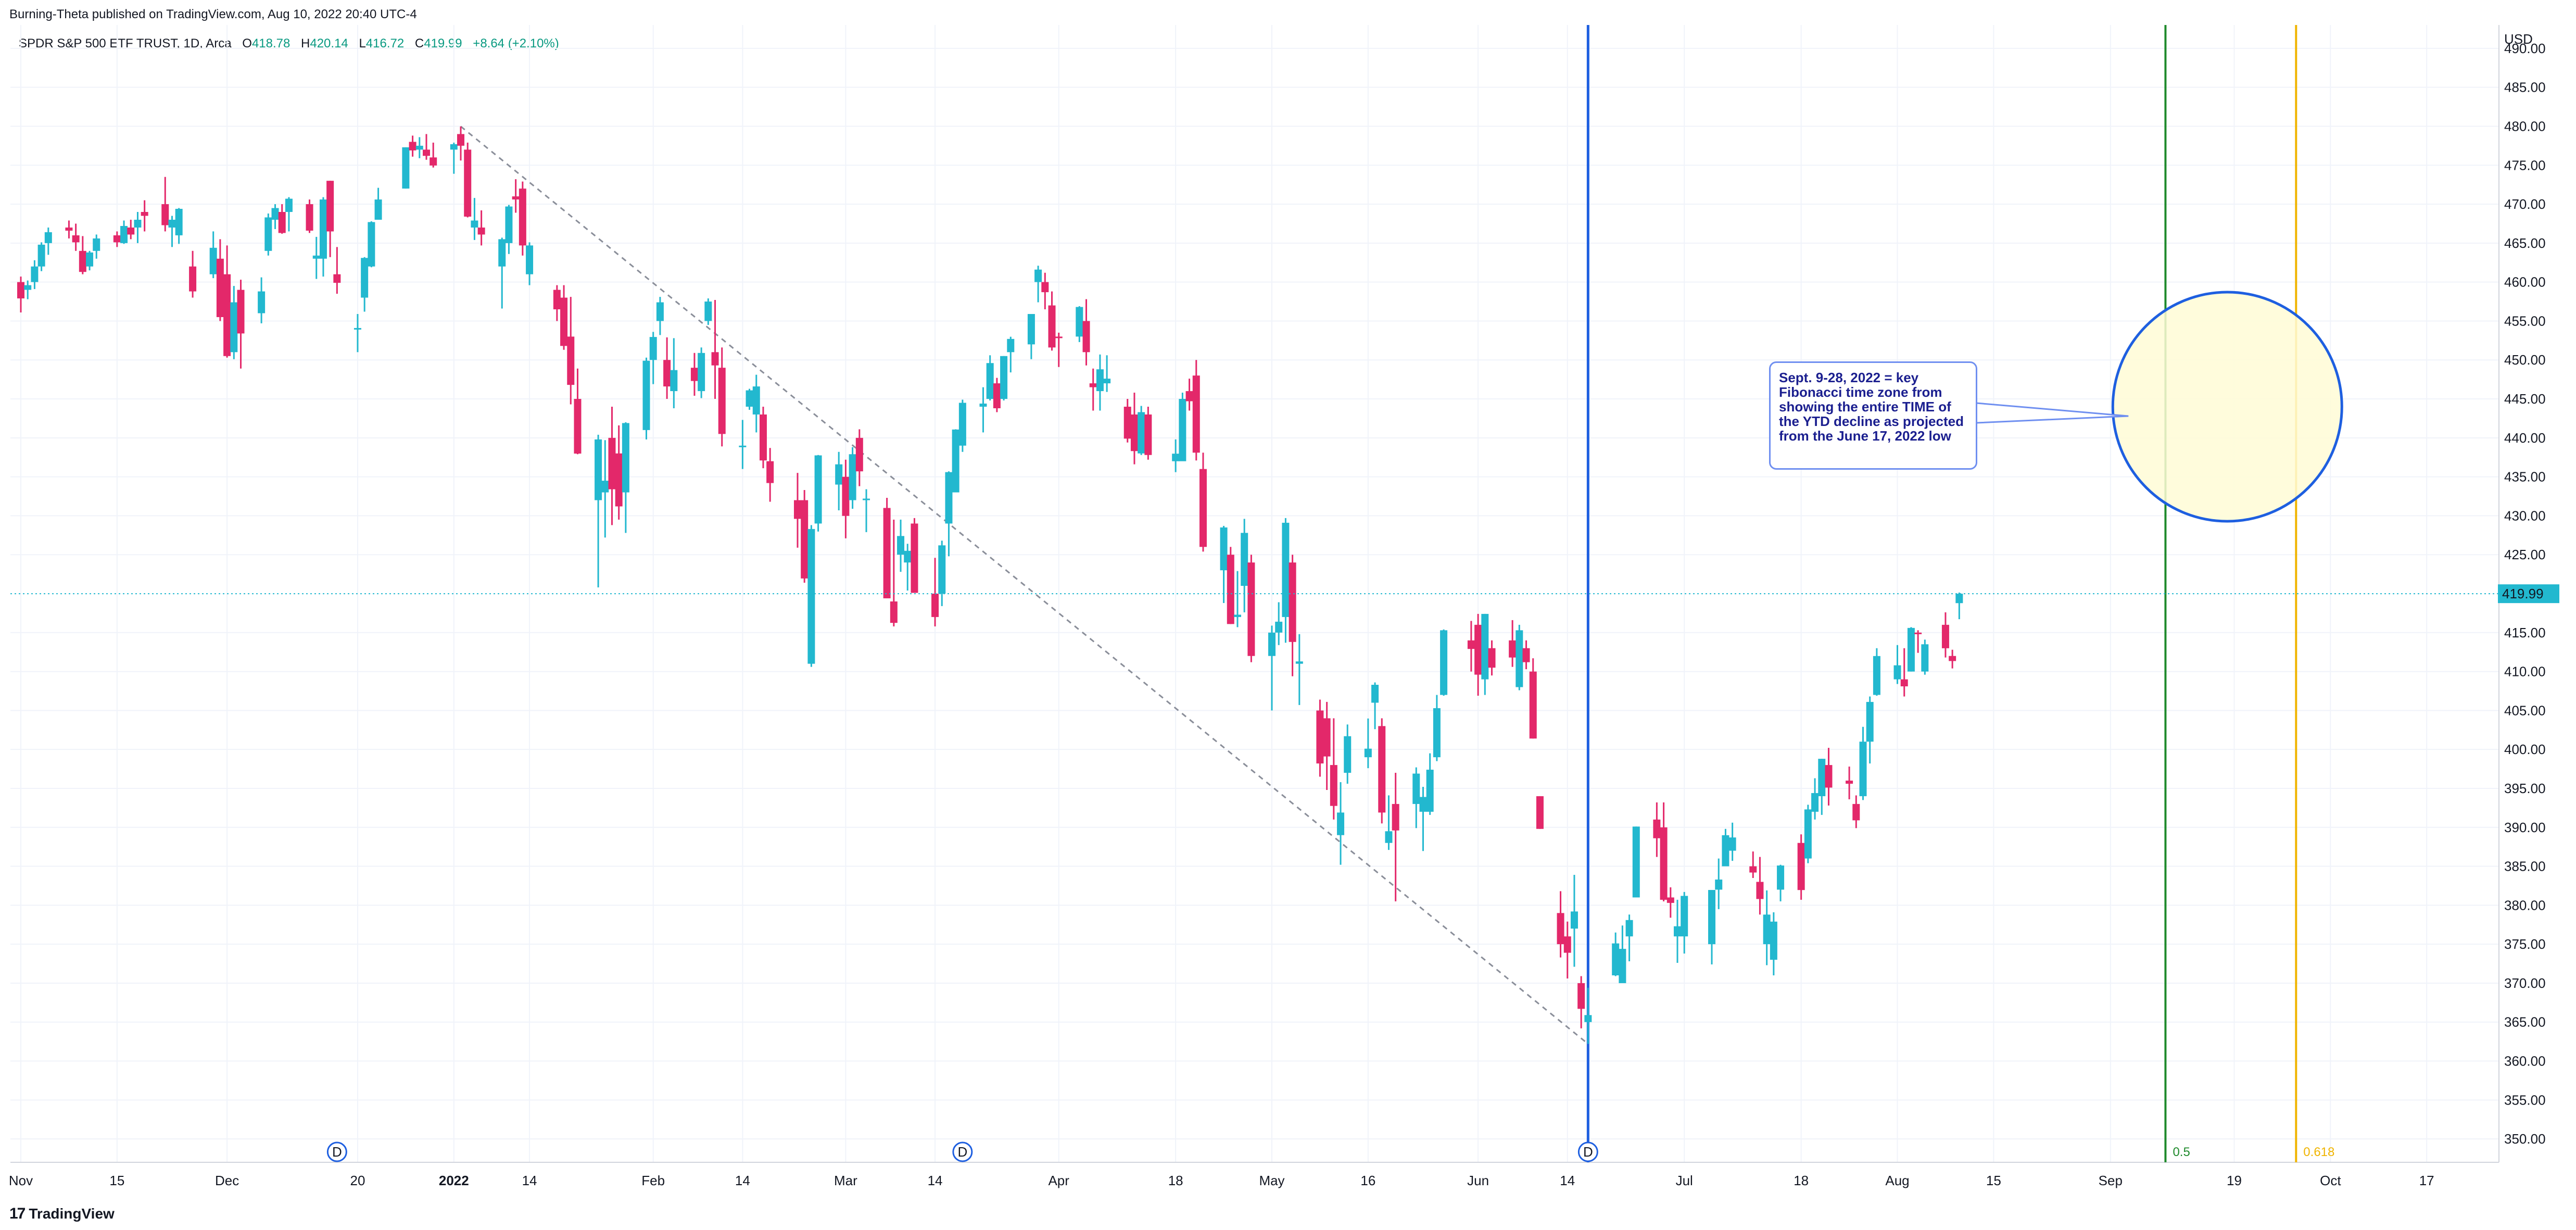 This screenshot has width=2576, height=1230. I want to click on x-tick-15: 14, so click(1567, 1180).